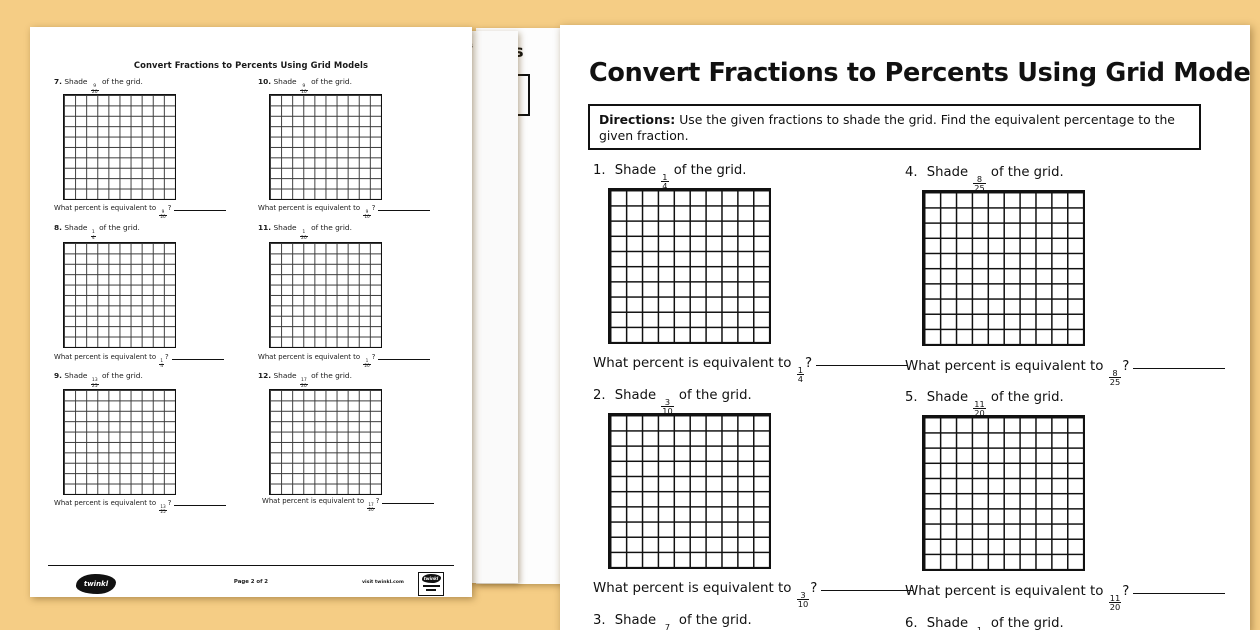  I want to click on question-number: 4., so click(911, 172).